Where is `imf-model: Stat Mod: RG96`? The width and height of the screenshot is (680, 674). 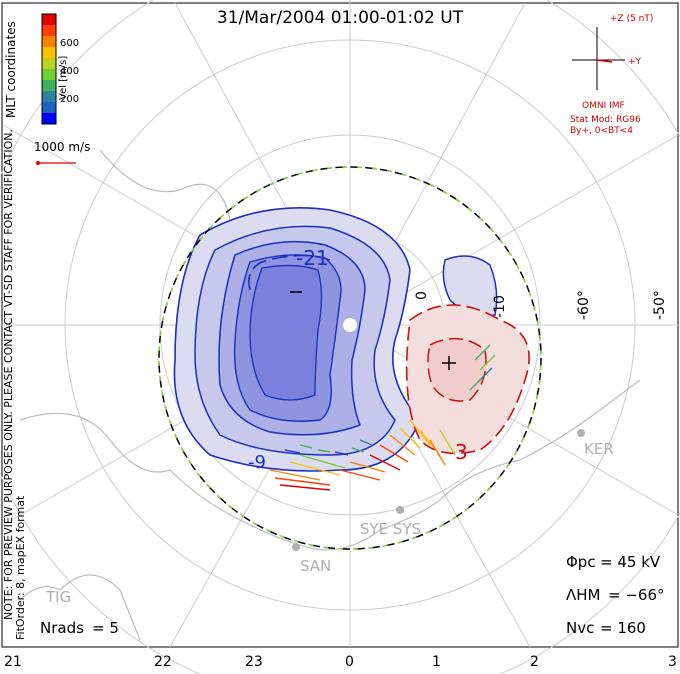 imf-model: Stat Mod: RG96 is located at coordinates (605, 120).